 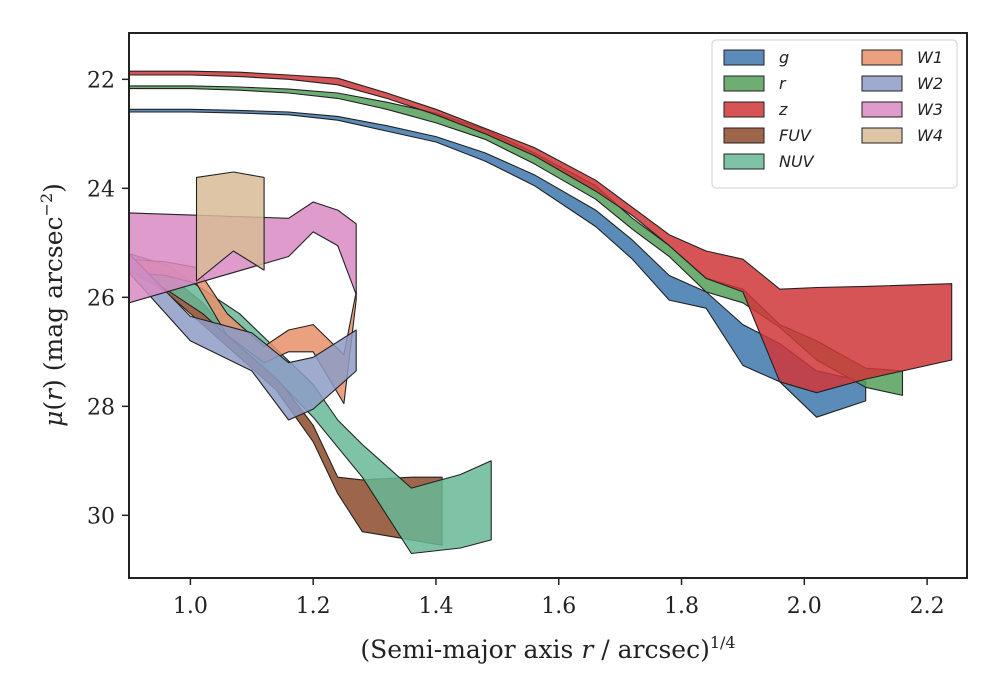 I want to click on legend-swatch-g, so click(x=744, y=57).